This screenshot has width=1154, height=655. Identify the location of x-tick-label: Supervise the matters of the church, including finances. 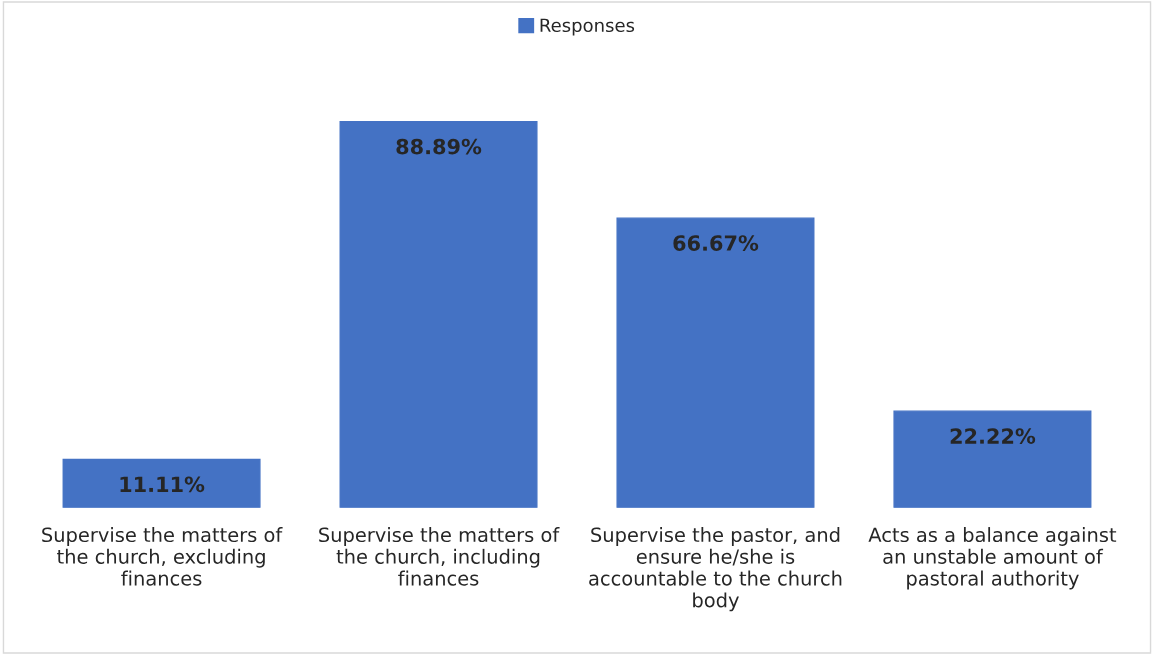
(439, 556).